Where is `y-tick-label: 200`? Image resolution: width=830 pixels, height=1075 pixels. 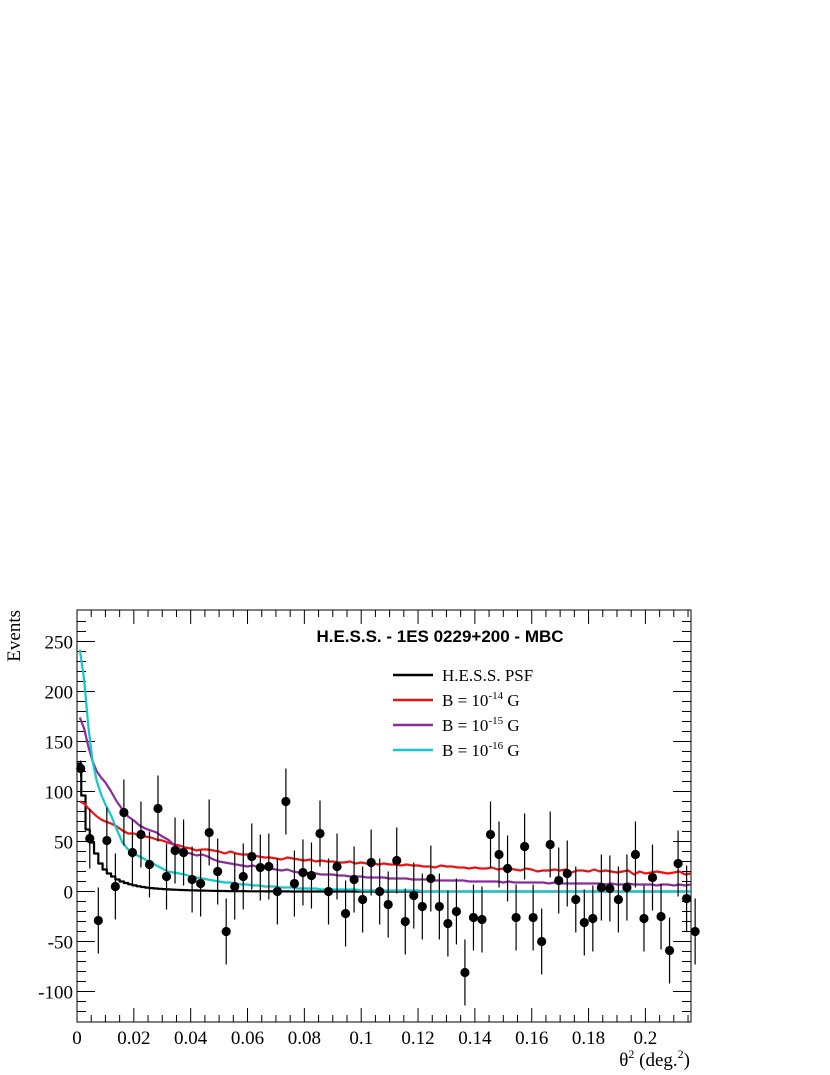
y-tick-label: 200 is located at coordinates (59, 693).